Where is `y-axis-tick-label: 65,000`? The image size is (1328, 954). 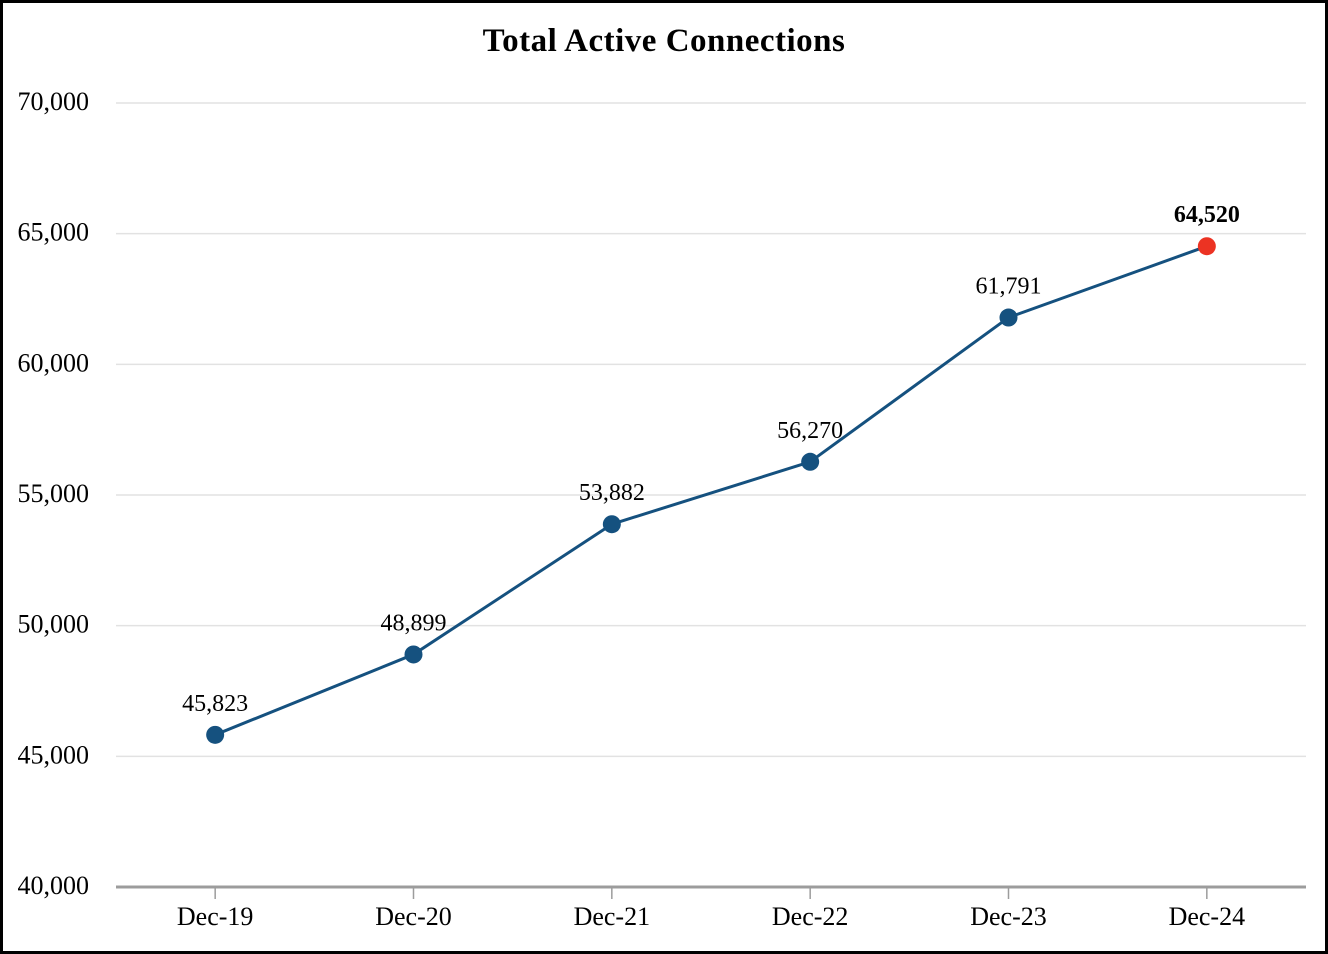 y-axis-tick-label: 65,000 is located at coordinates (54, 232).